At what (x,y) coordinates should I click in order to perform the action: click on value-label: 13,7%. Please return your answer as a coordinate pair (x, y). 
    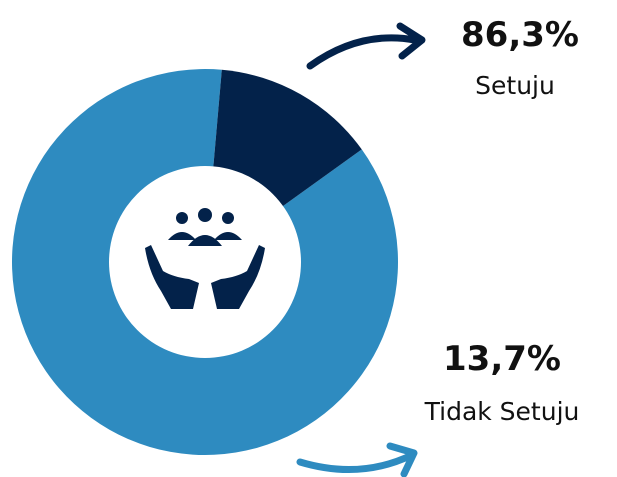
    Looking at the image, I should click on (502, 359).